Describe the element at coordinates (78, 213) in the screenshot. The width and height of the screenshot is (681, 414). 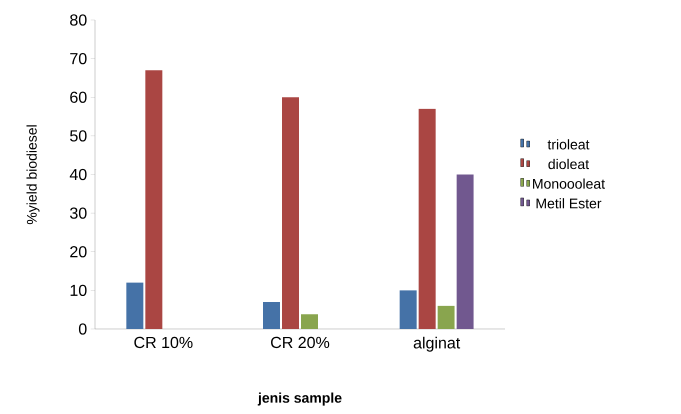
I see `y-tick-label: 30` at that location.